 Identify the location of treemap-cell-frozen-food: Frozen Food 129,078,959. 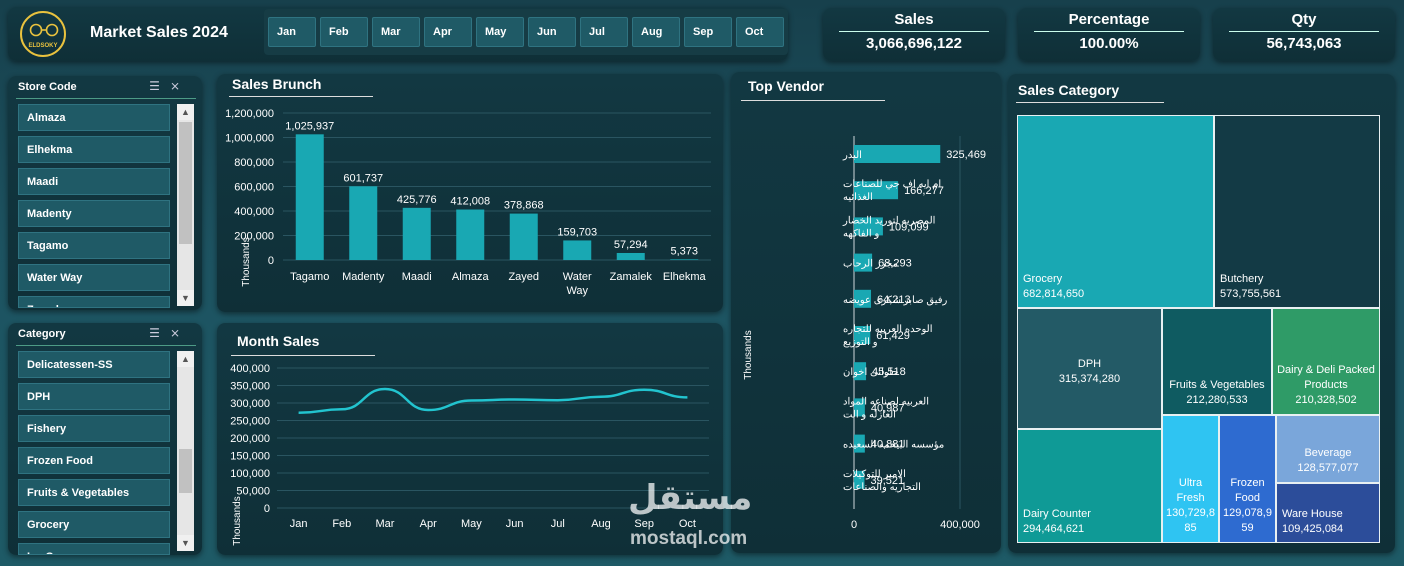
(1247, 479).